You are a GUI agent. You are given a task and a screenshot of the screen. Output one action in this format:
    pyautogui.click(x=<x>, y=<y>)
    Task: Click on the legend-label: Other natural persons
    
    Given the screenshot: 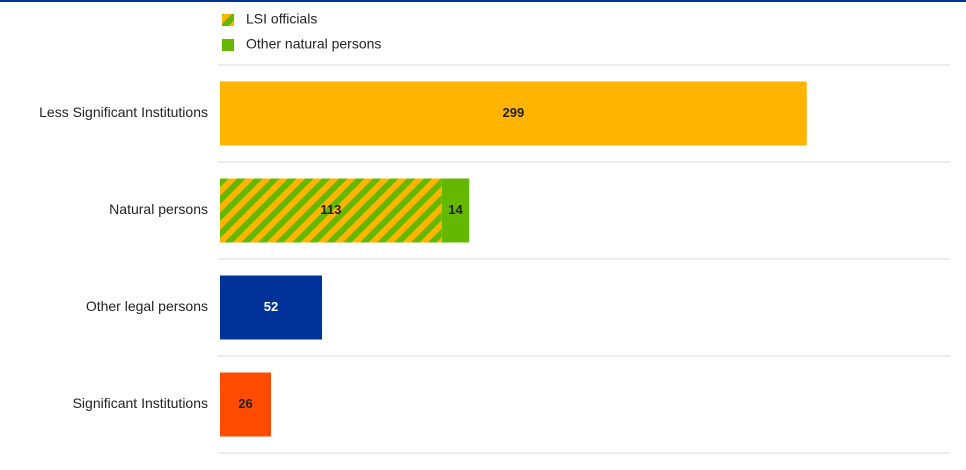 What is the action you would take?
    pyautogui.click(x=313, y=44)
    